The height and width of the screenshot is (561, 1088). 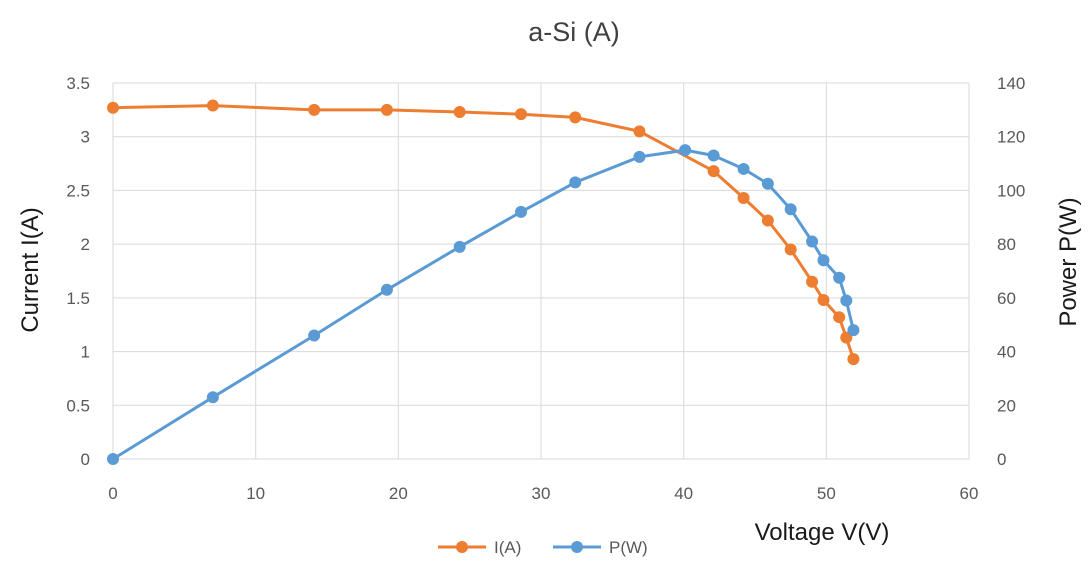 I want to click on y-tick-label: 1, so click(x=85, y=352).